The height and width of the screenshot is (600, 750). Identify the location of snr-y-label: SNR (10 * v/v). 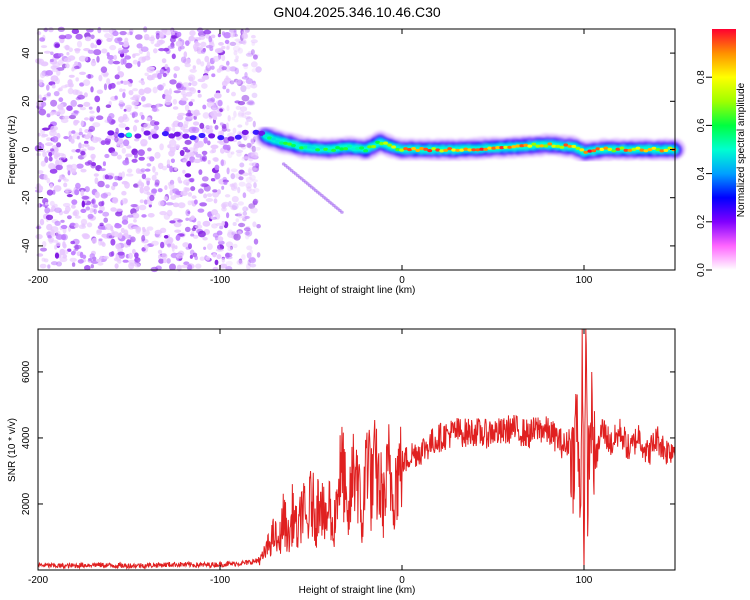
(12, 450).